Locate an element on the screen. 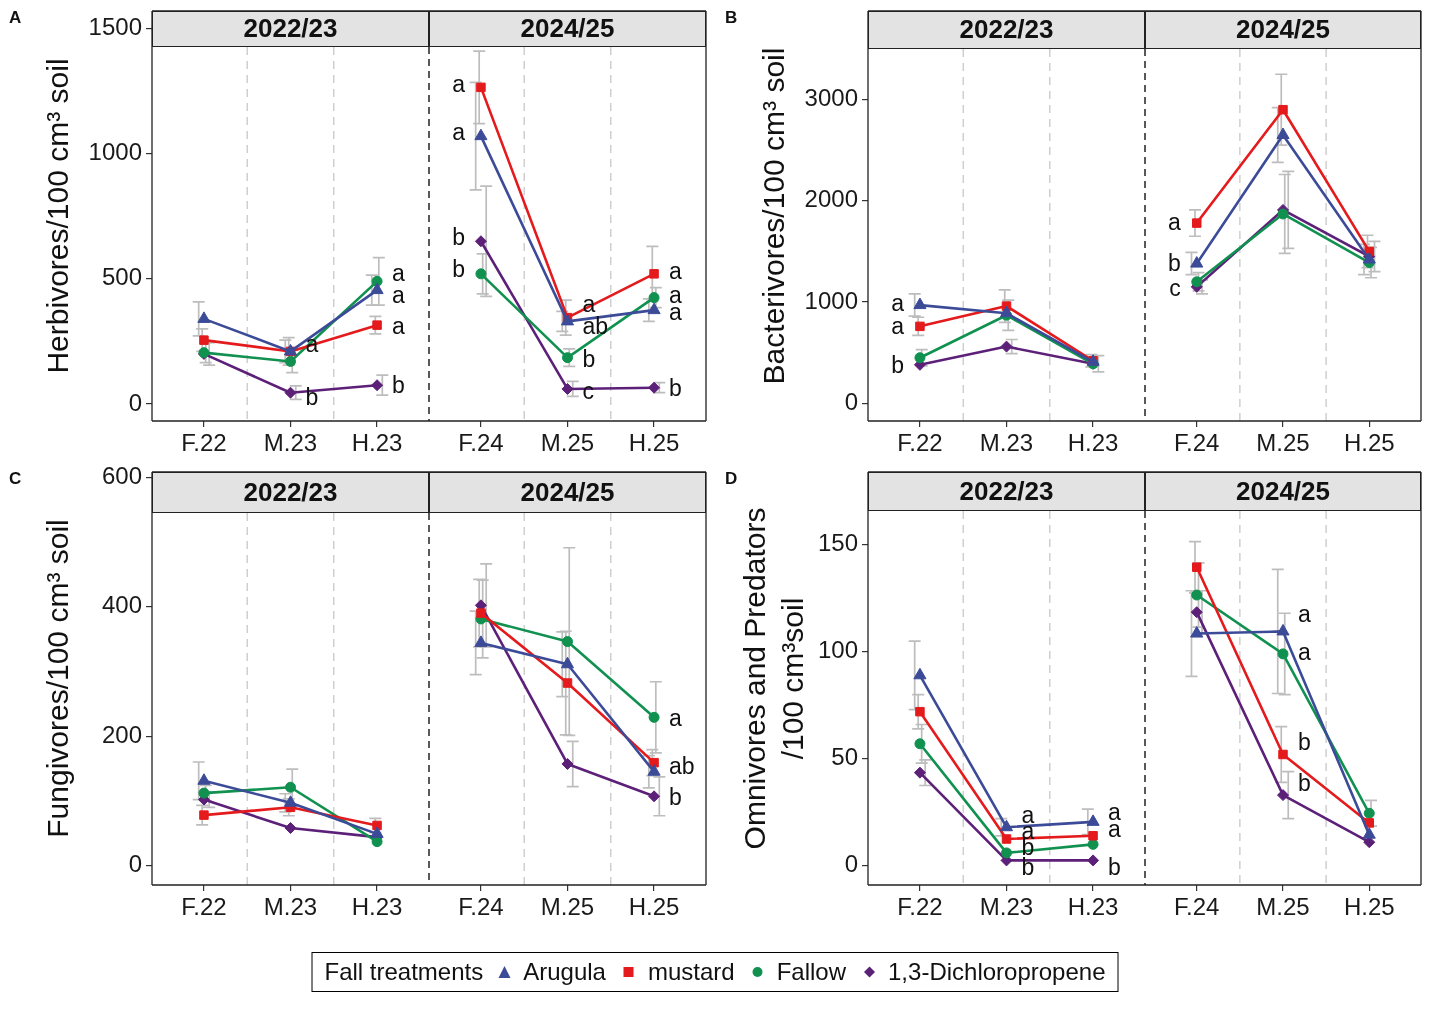  y-tick-label: 200 is located at coordinates (121, 734).